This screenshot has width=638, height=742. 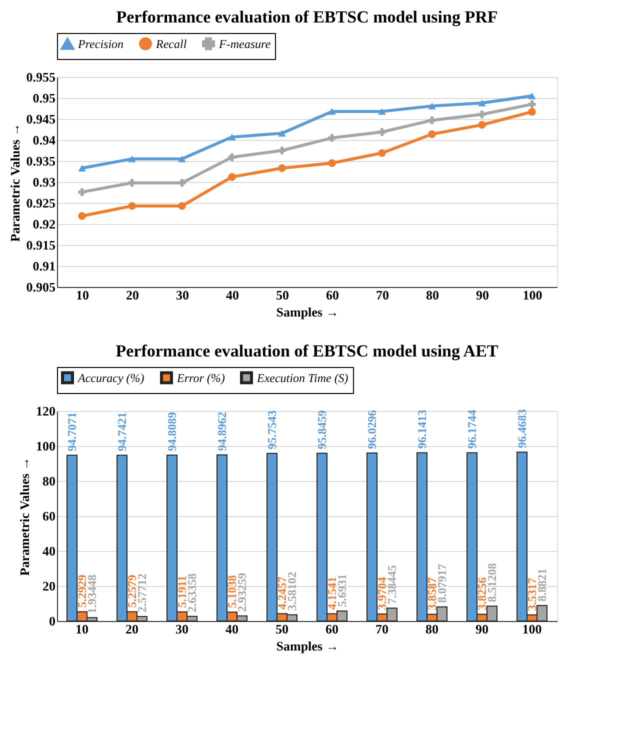 What do you see at coordinates (52, 621) in the screenshot?
I see `y-tick-label: 0` at bounding box center [52, 621].